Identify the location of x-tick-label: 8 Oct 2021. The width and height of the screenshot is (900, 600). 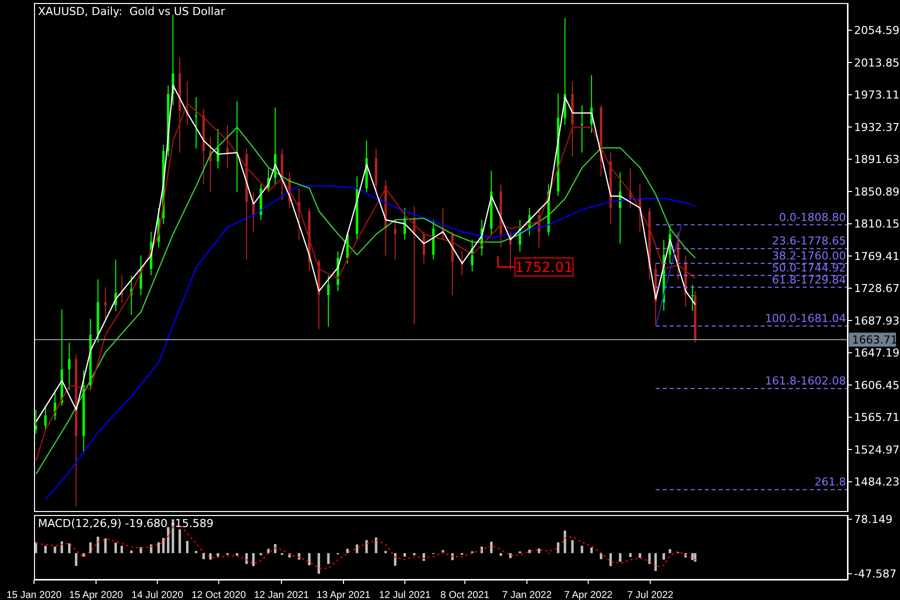
(465, 595).